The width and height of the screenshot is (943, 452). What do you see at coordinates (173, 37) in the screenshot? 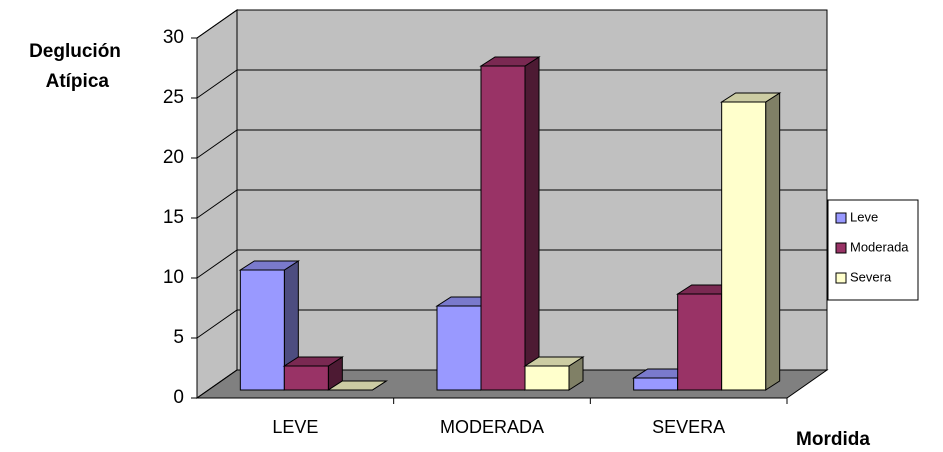
I see `y-tick-label: 30` at bounding box center [173, 37].